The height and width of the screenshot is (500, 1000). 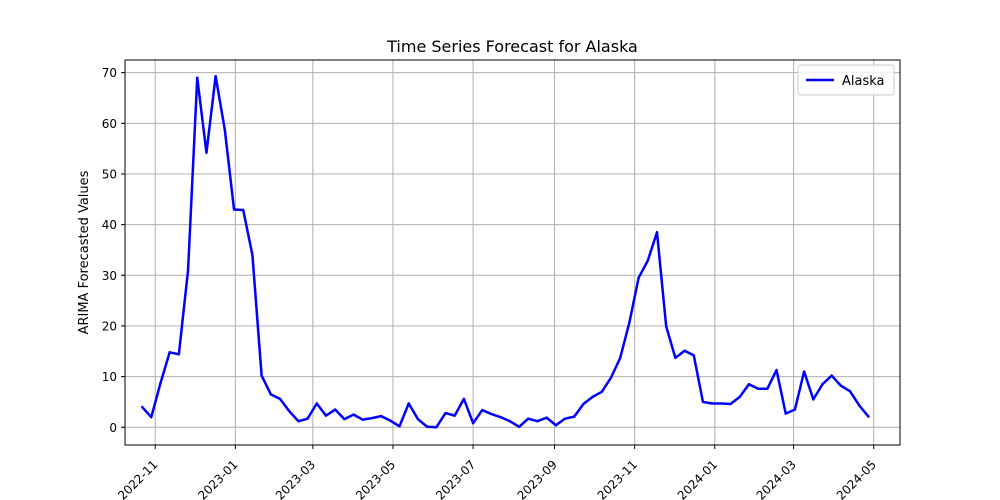 I want to click on x-tick-label: 2023-05, so click(x=375, y=478).